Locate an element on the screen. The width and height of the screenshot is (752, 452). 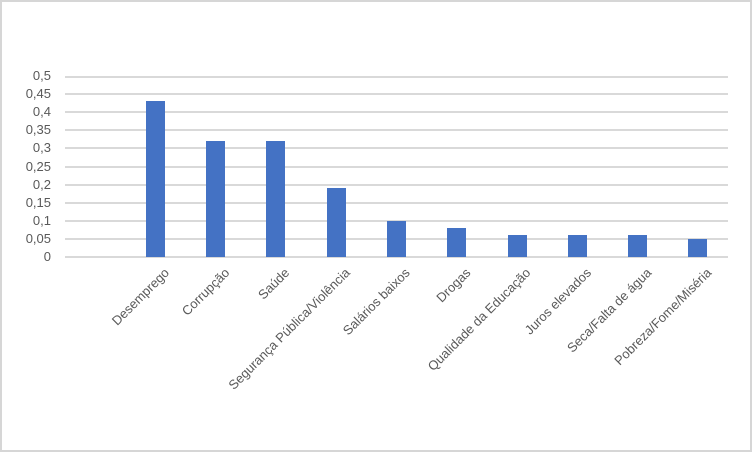
y-axis-label: 0,35 is located at coordinates (38, 130).